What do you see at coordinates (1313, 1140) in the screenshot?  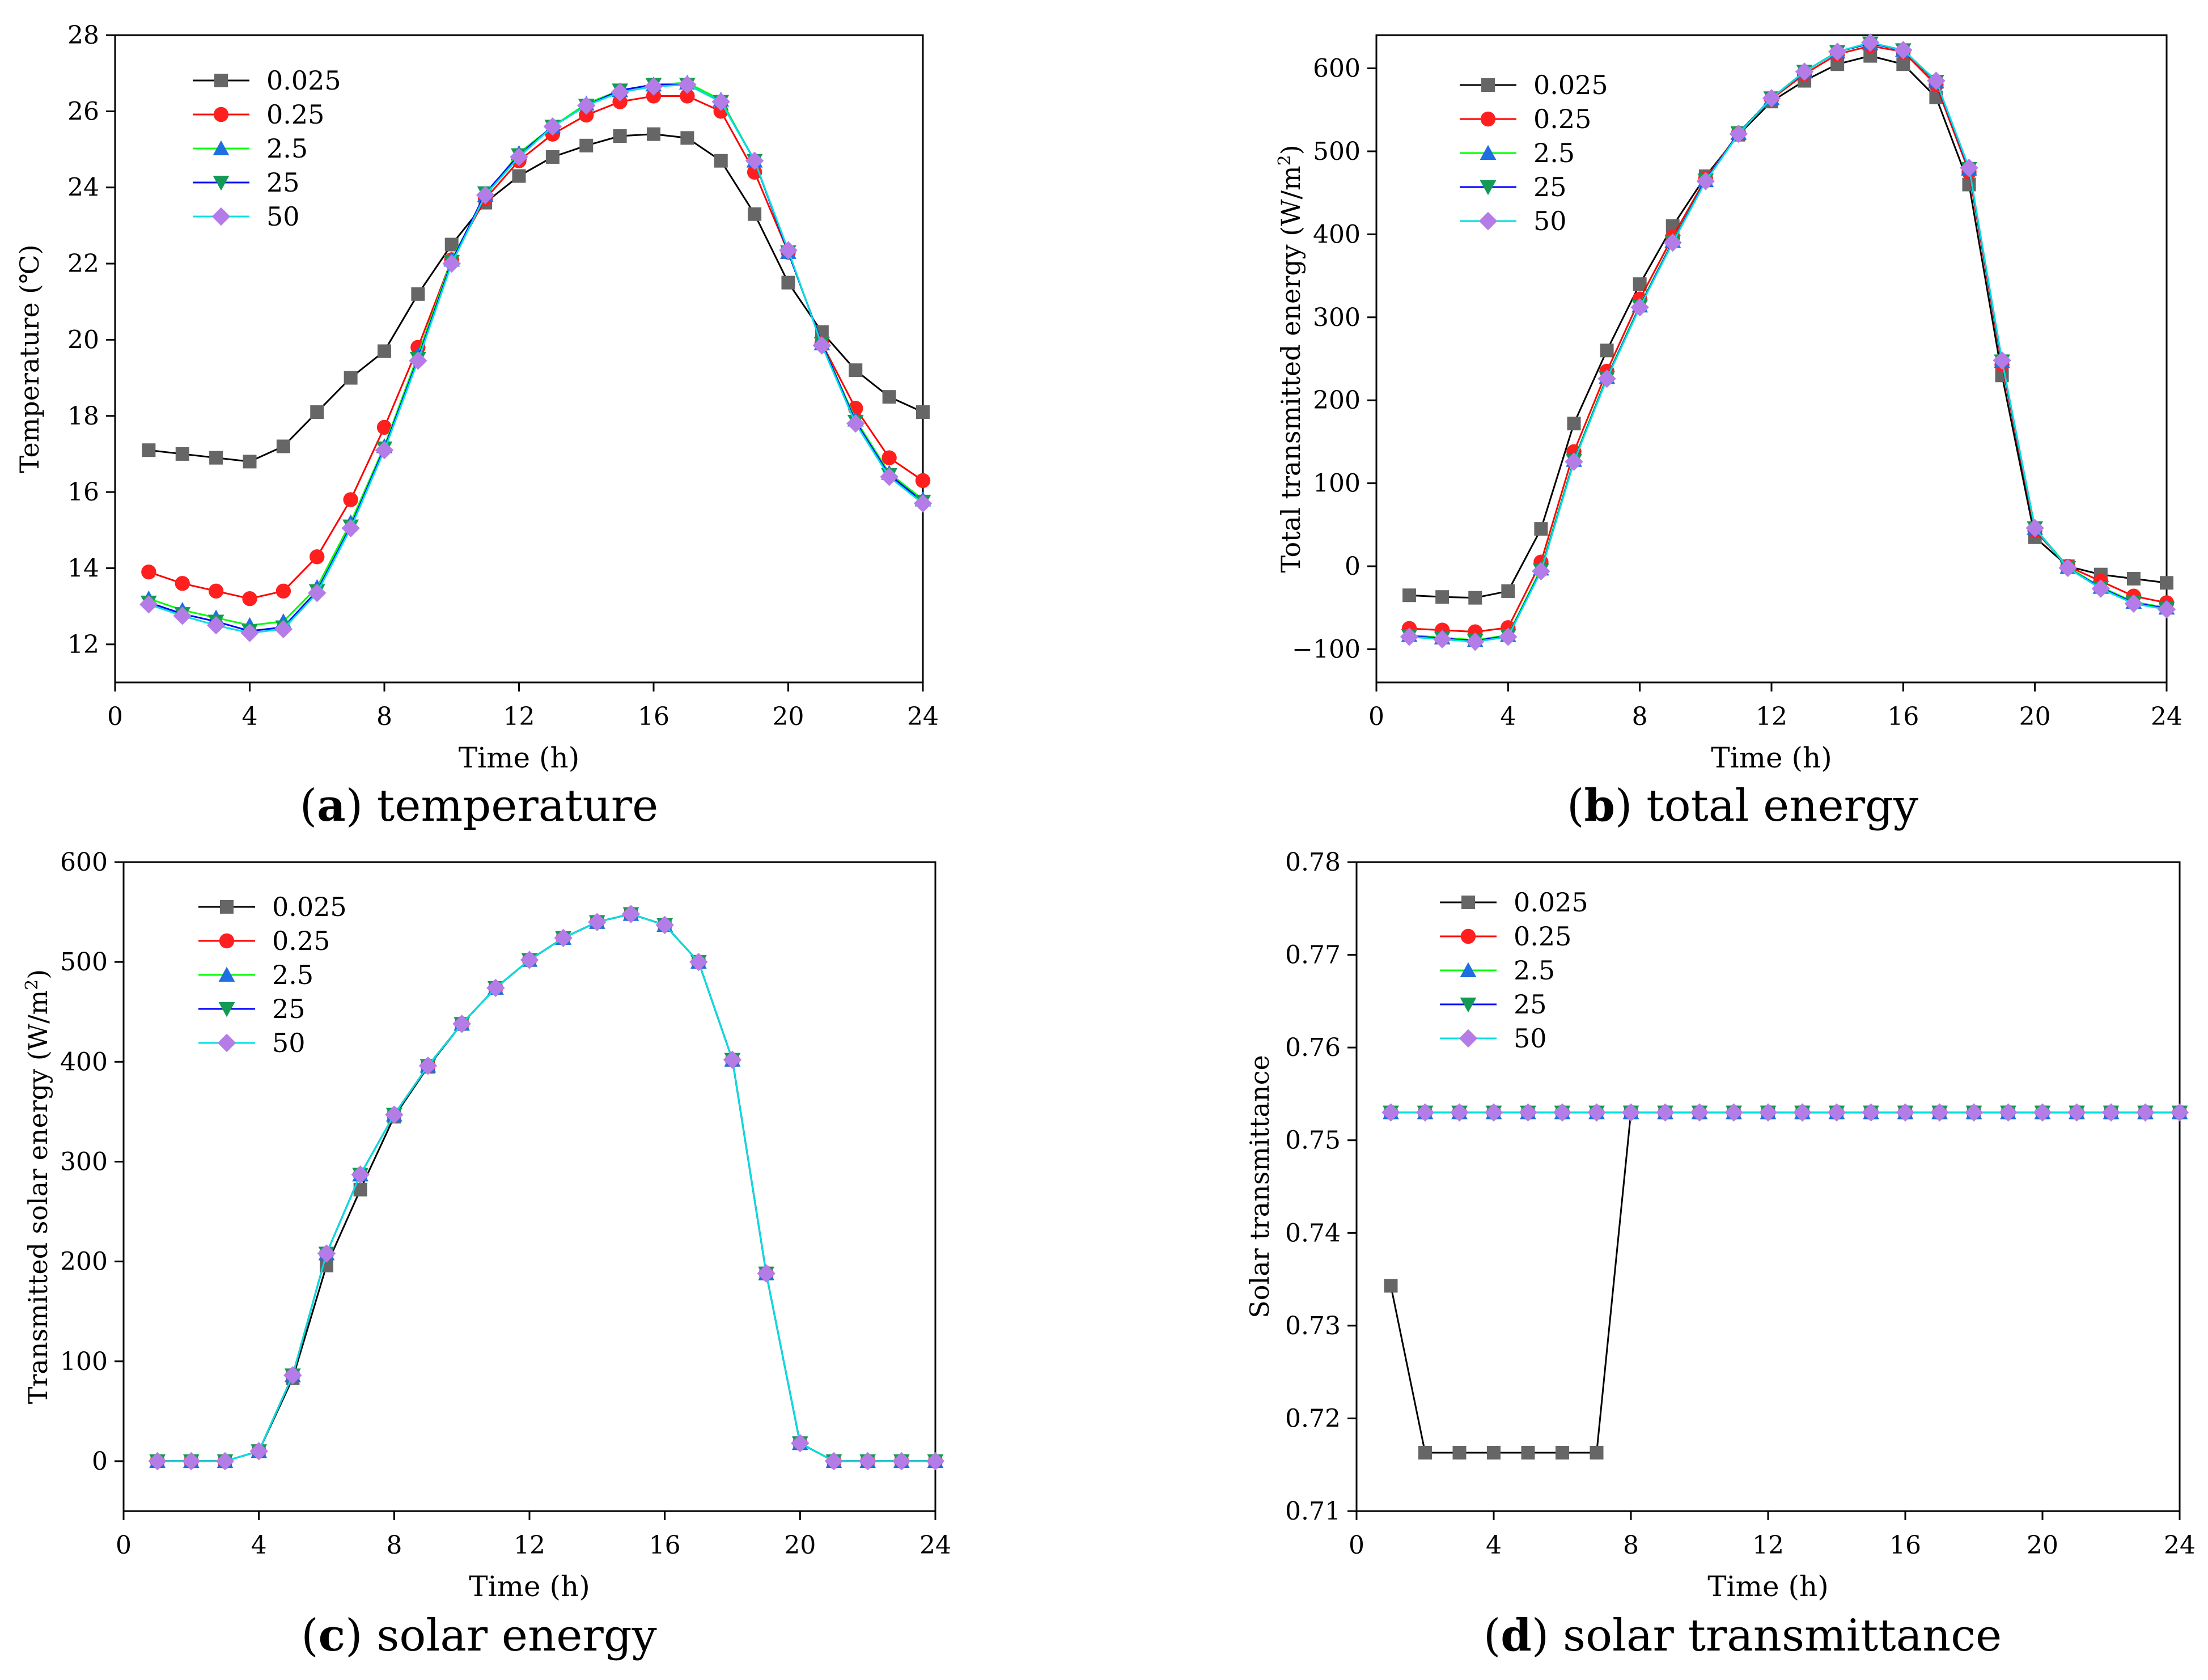 I see `y-tick-label: 0.75` at bounding box center [1313, 1140].